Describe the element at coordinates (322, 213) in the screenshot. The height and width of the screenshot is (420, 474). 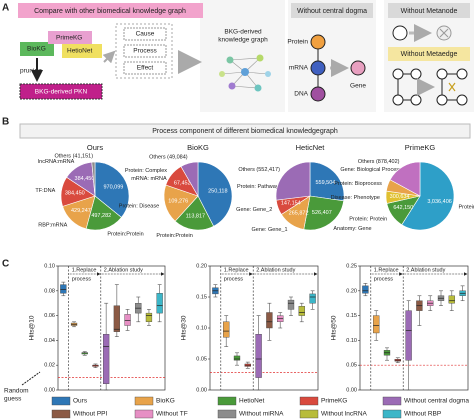
I see `value-label: 526,407` at that location.